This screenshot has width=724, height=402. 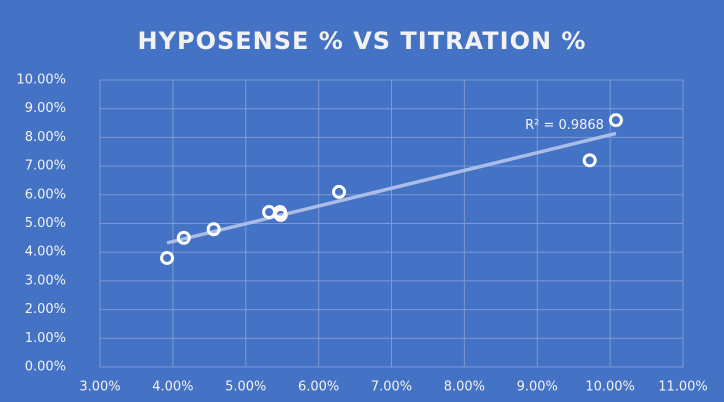 What do you see at coordinates (172, 387) in the screenshot?
I see `x-tick-label: 4.00%` at bounding box center [172, 387].